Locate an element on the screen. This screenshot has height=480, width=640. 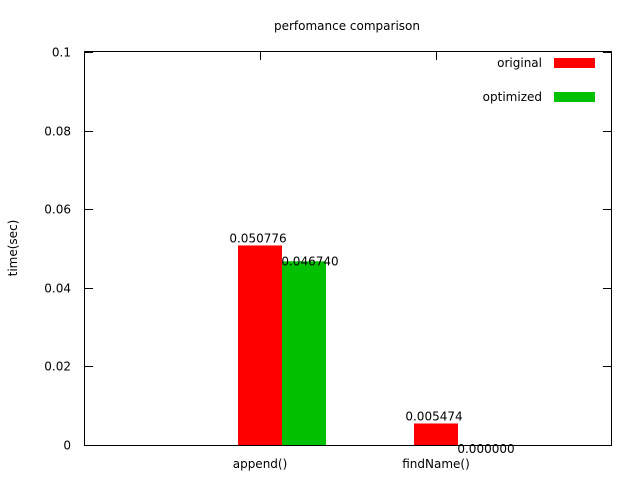
chart-title: perfomance comparison is located at coordinates (347, 26).